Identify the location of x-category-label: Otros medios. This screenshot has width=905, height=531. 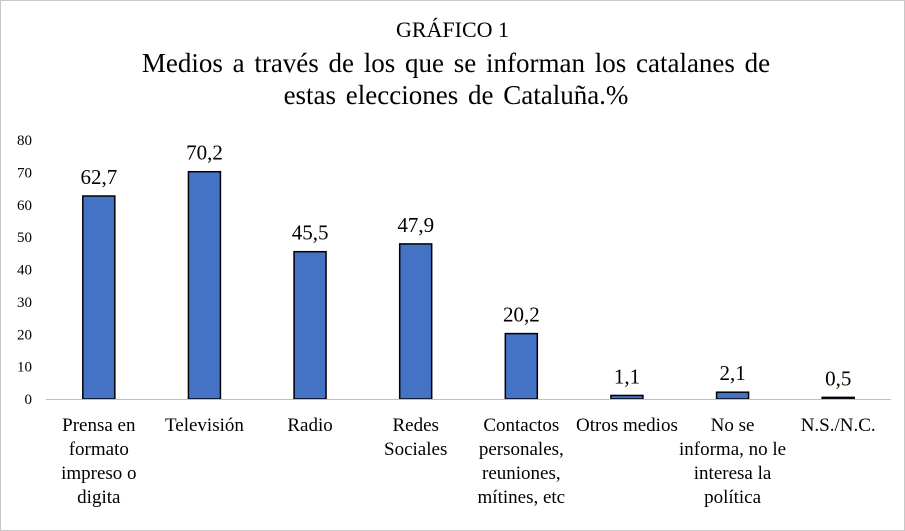
(627, 425).